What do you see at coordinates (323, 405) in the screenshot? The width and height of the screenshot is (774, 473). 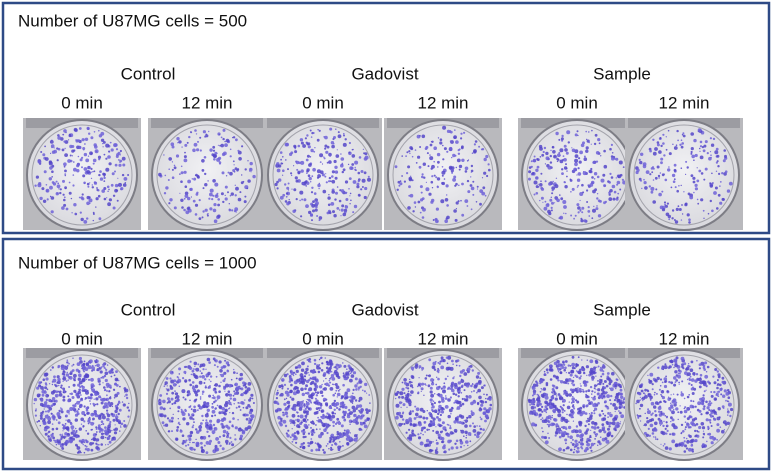 I see `plate-rim` at bounding box center [323, 405].